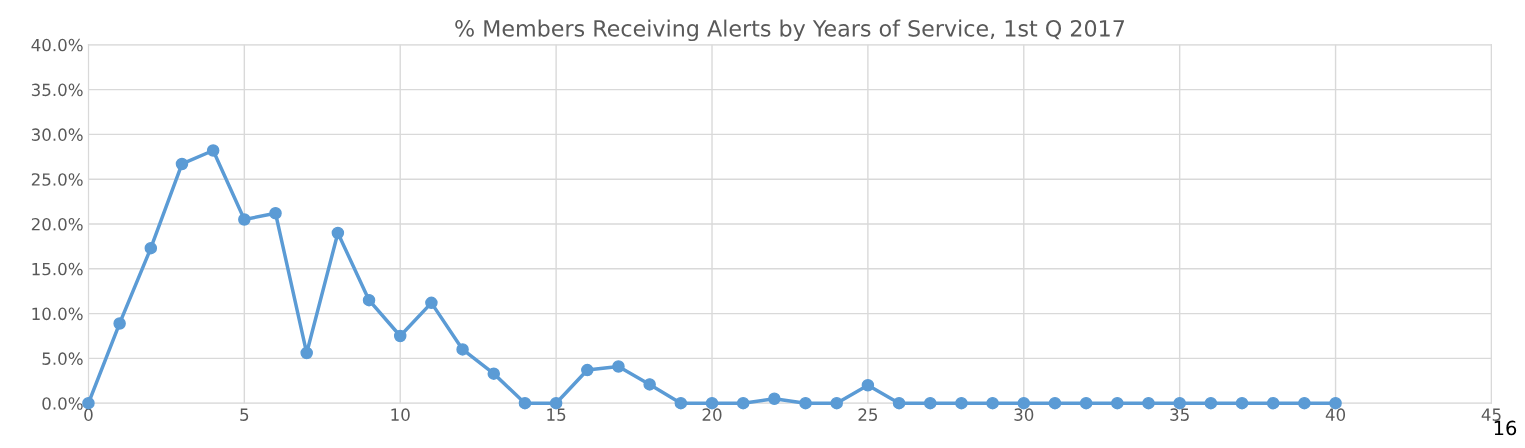  I want to click on y-tick-label: 5.0%, so click(62, 358).